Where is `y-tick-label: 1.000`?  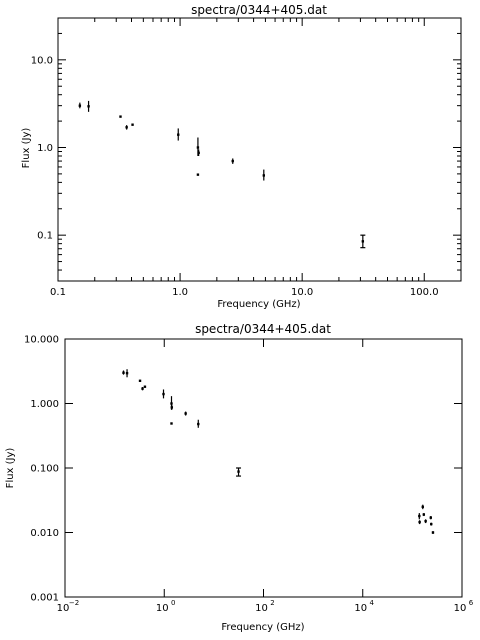 y-tick-label: 1.000 is located at coordinates (44, 404).